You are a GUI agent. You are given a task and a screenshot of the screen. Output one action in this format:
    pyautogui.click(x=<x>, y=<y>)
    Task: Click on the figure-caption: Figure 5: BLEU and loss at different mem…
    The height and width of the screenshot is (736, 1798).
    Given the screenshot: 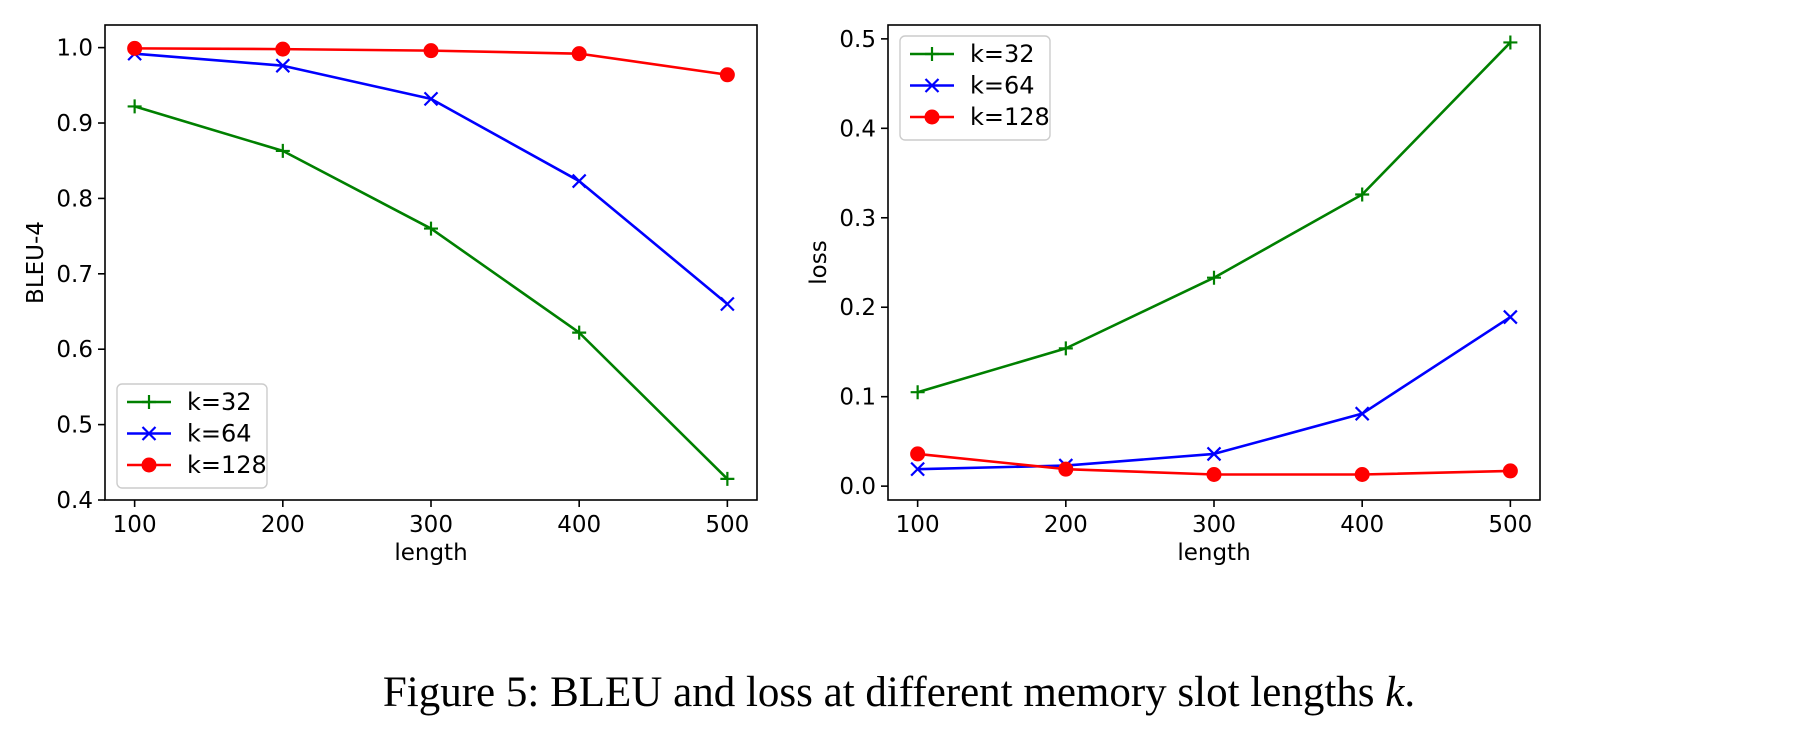 What is the action you would take?
    pyautogui.click(x=899, y=692)
    